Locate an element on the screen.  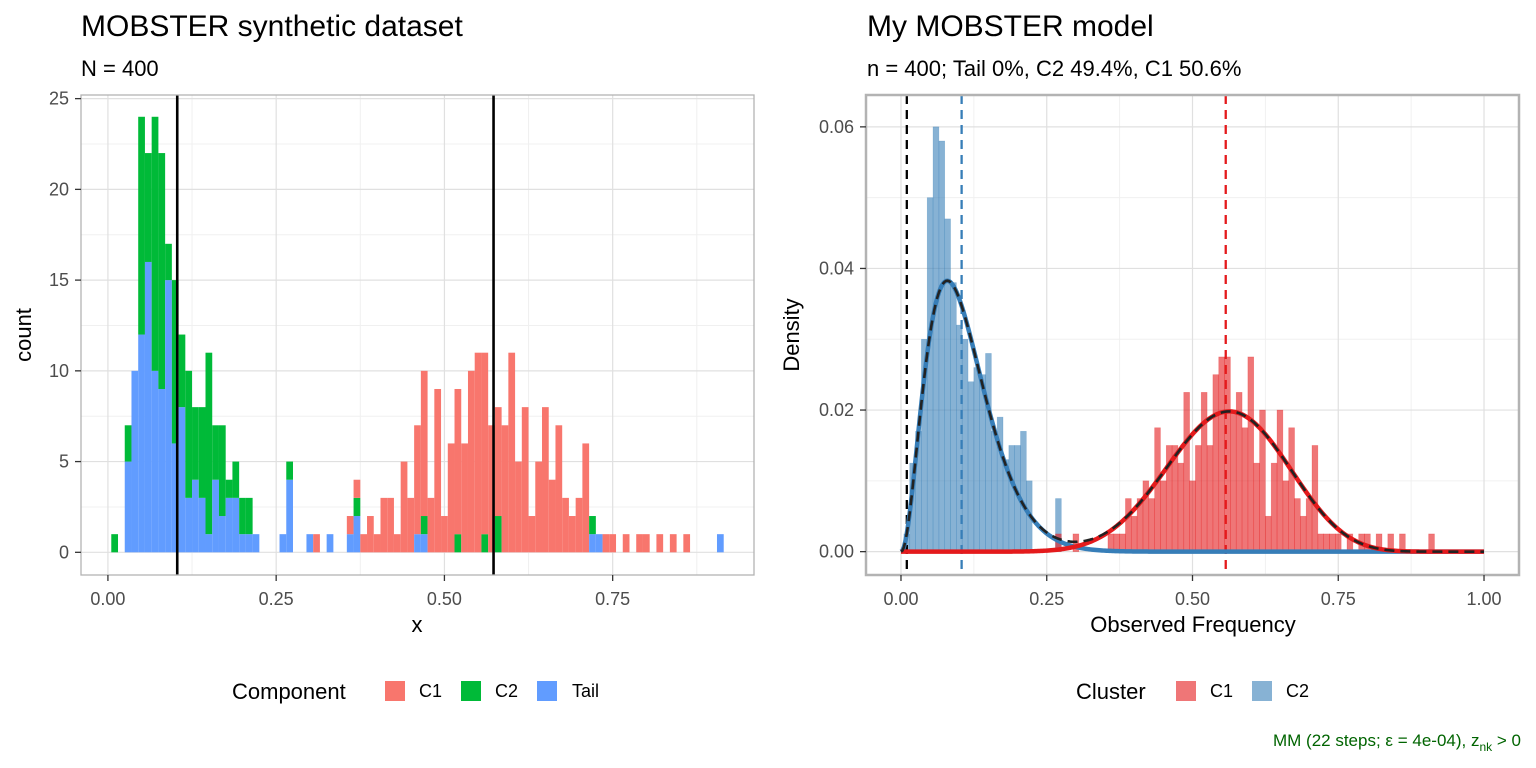
y-tick-label: 15 is located at coordinates (59, 280).